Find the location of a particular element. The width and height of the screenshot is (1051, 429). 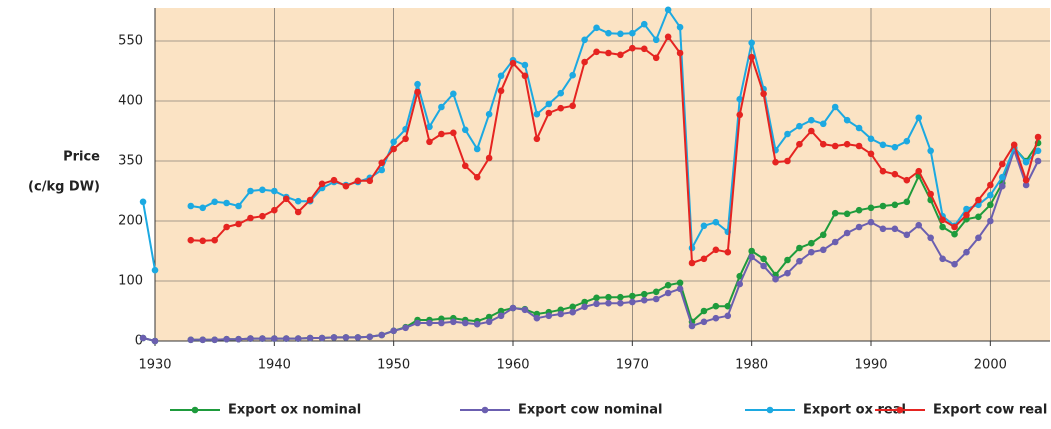

x-tick-label: 1990 is located at coordinates (870, 365).